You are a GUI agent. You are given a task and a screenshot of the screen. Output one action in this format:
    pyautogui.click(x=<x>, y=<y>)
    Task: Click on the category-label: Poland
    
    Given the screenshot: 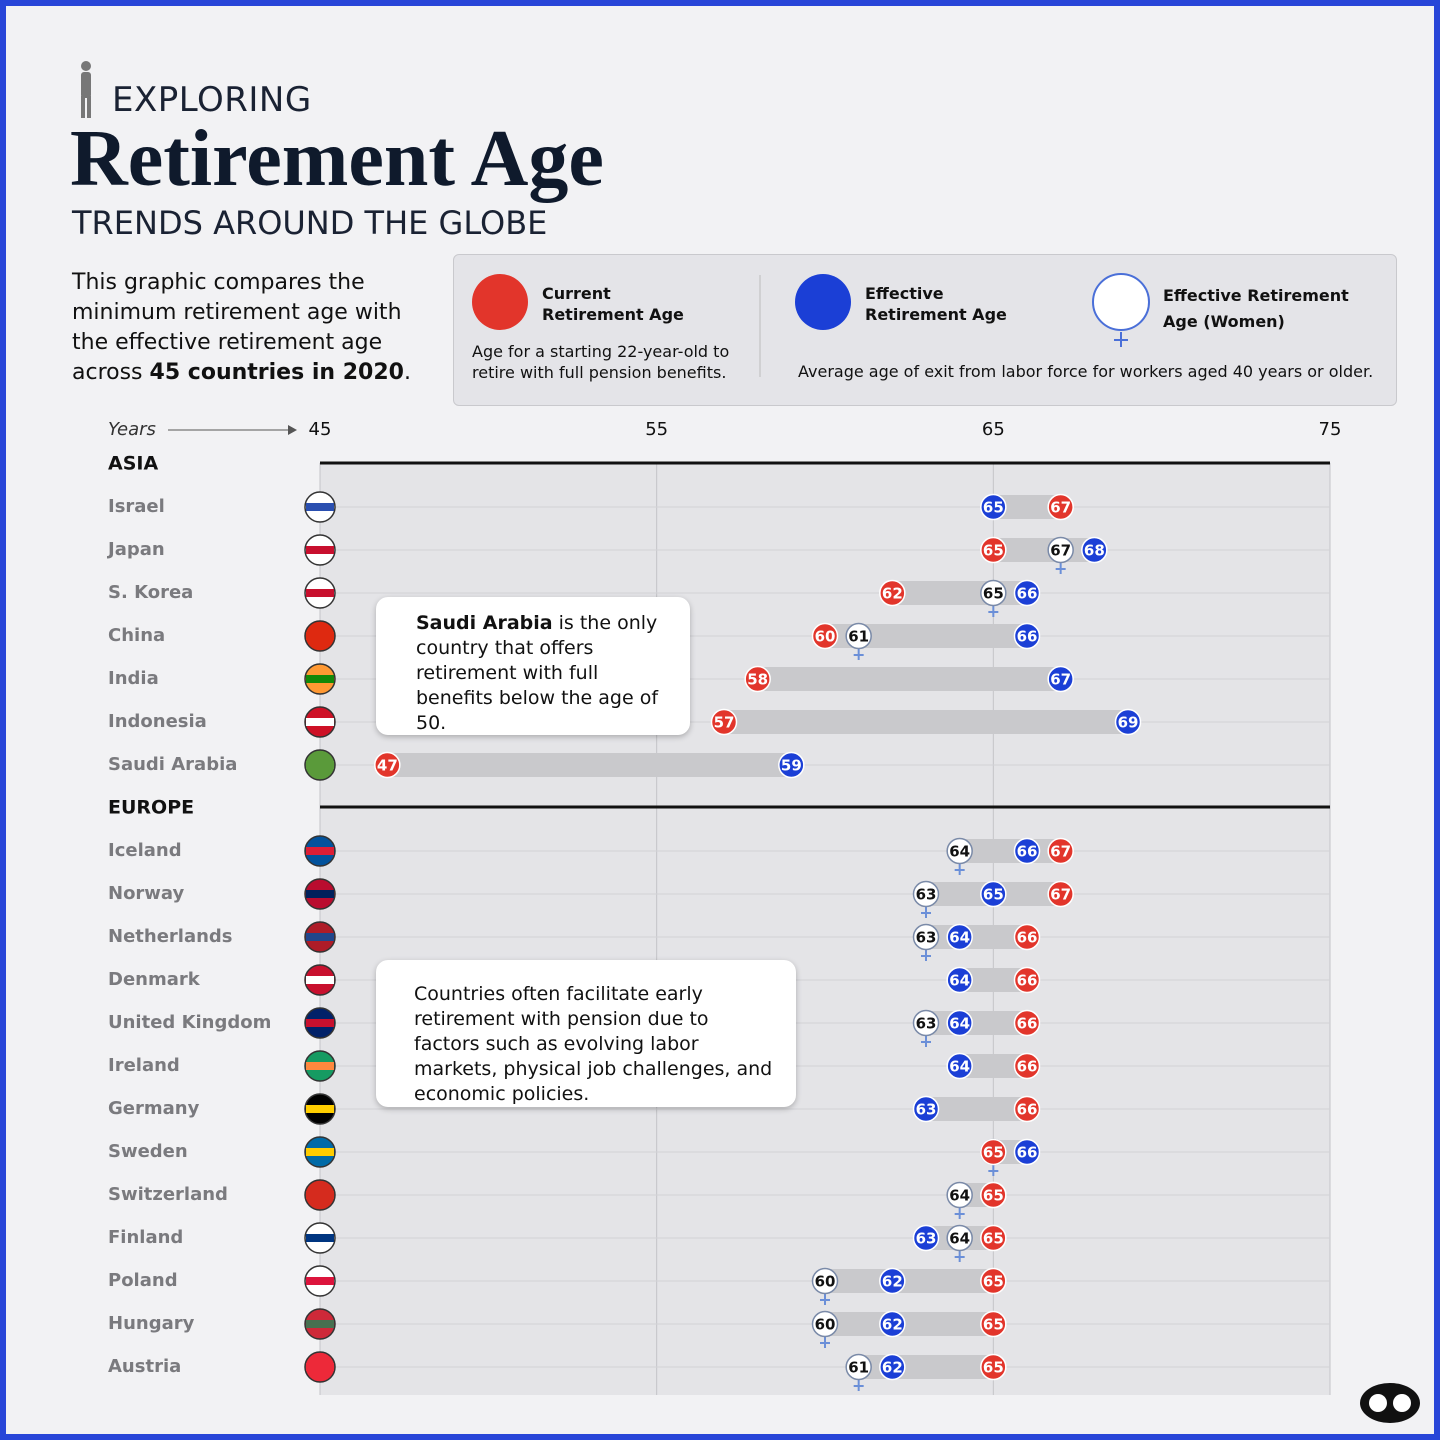 What is the action you would take?
    pyautogui.click(x=143, y=1280)
    